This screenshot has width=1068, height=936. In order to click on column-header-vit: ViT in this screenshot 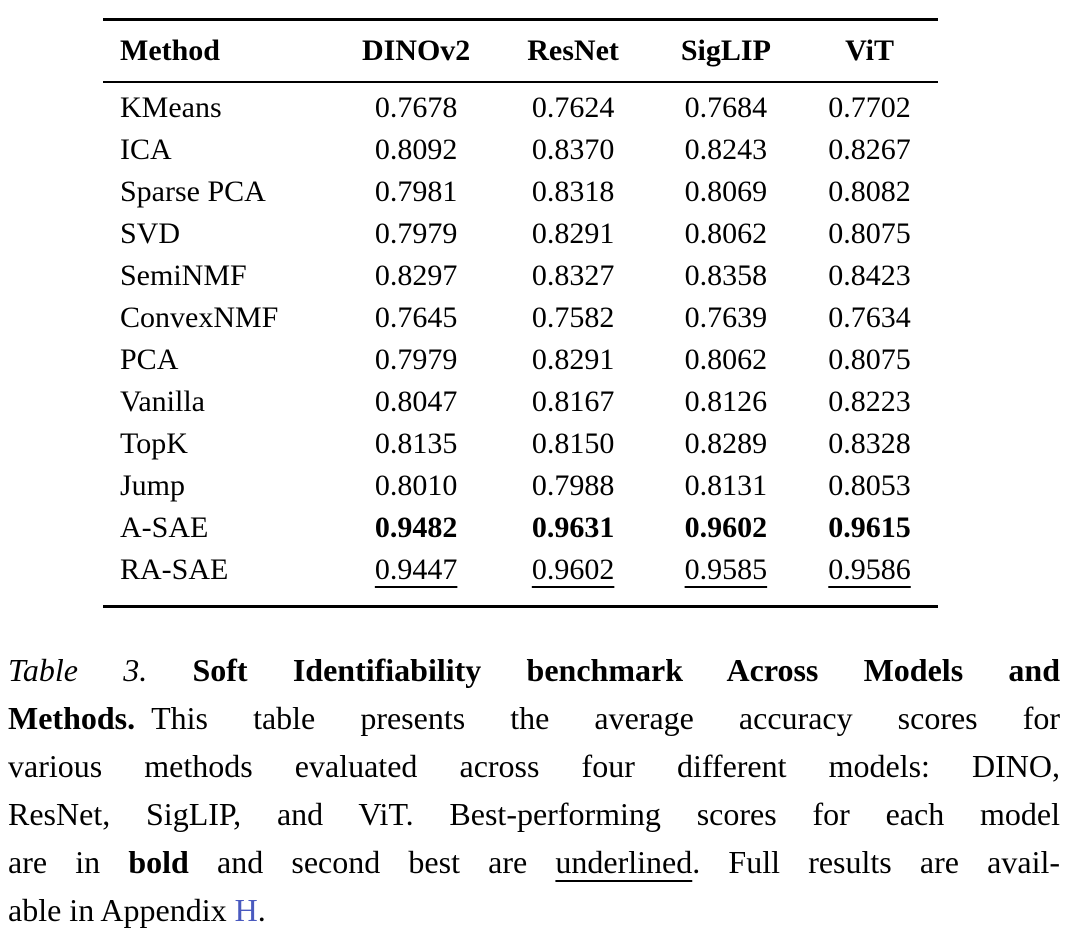, I will do `click(869, 51)`.